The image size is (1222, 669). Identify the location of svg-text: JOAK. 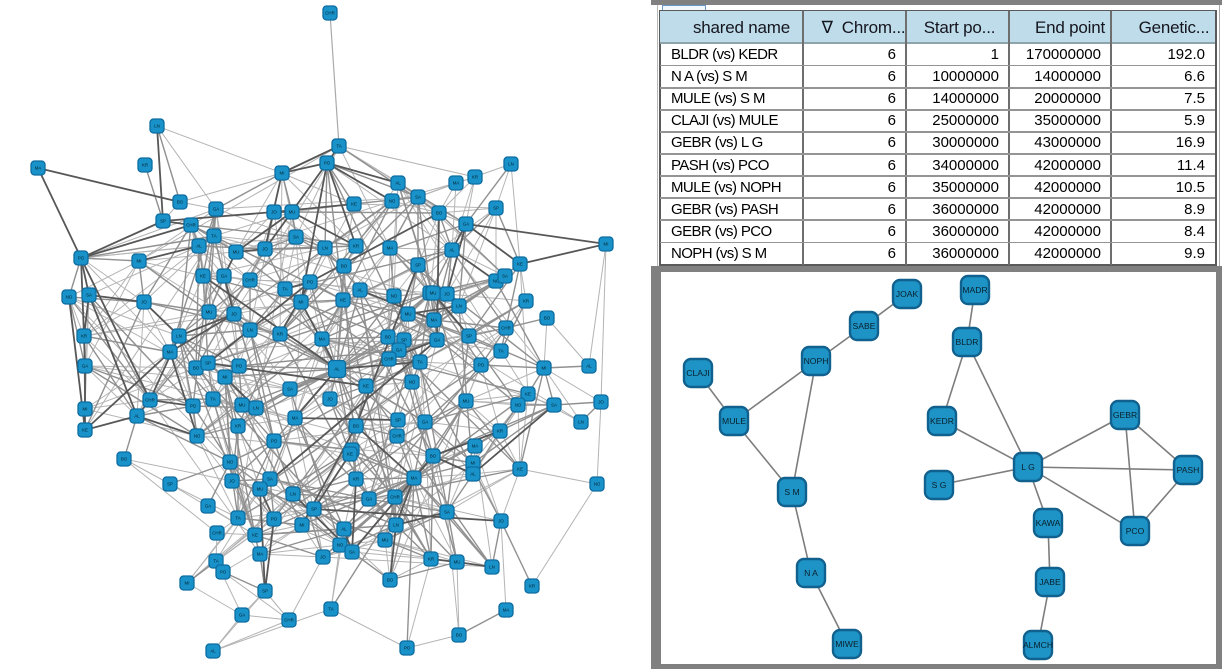
(907, 294).